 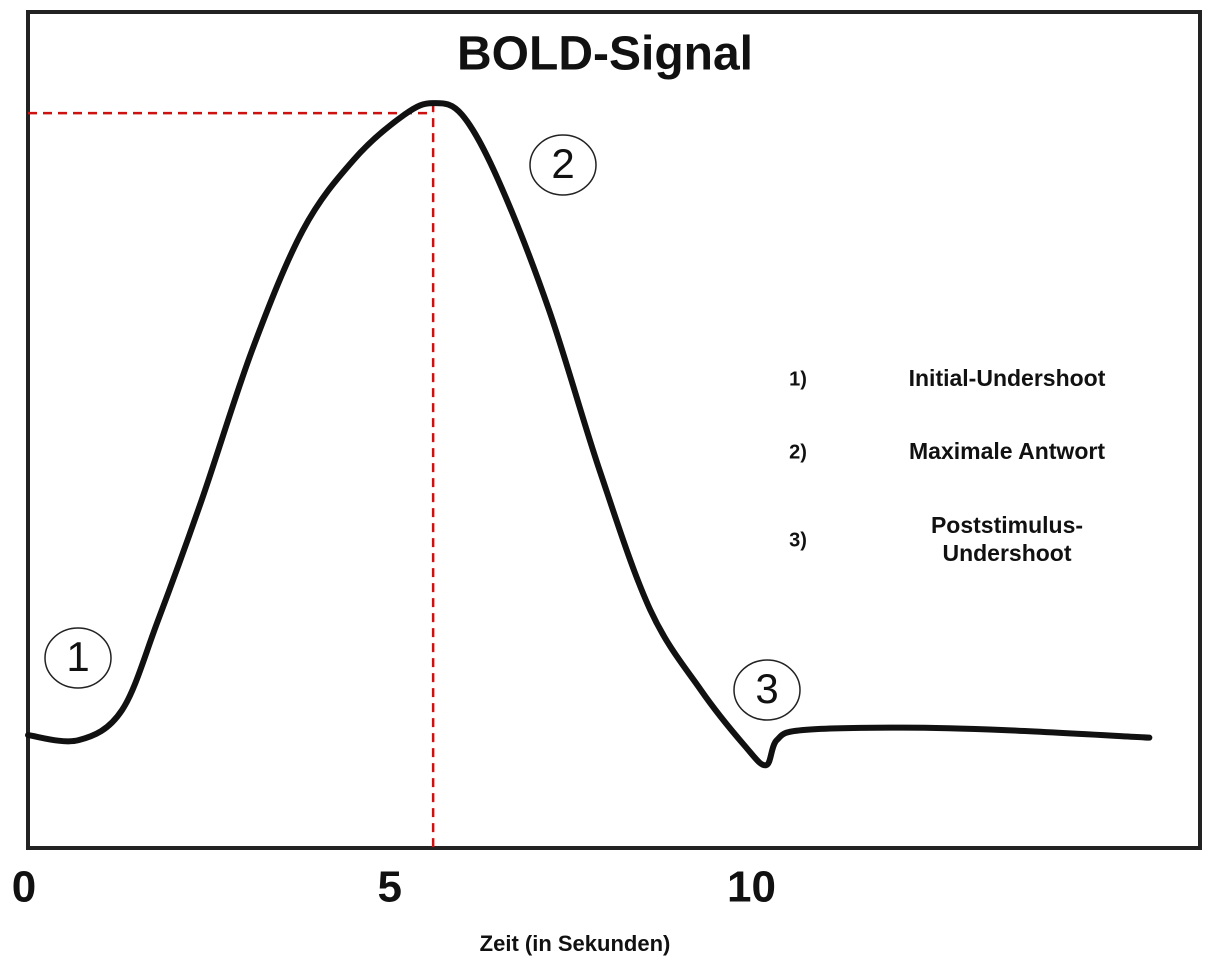 What do you see at coordinates (24, 887) in the screenshot?
I see `x-tick-label: 0` at bounding box center [24, 887].